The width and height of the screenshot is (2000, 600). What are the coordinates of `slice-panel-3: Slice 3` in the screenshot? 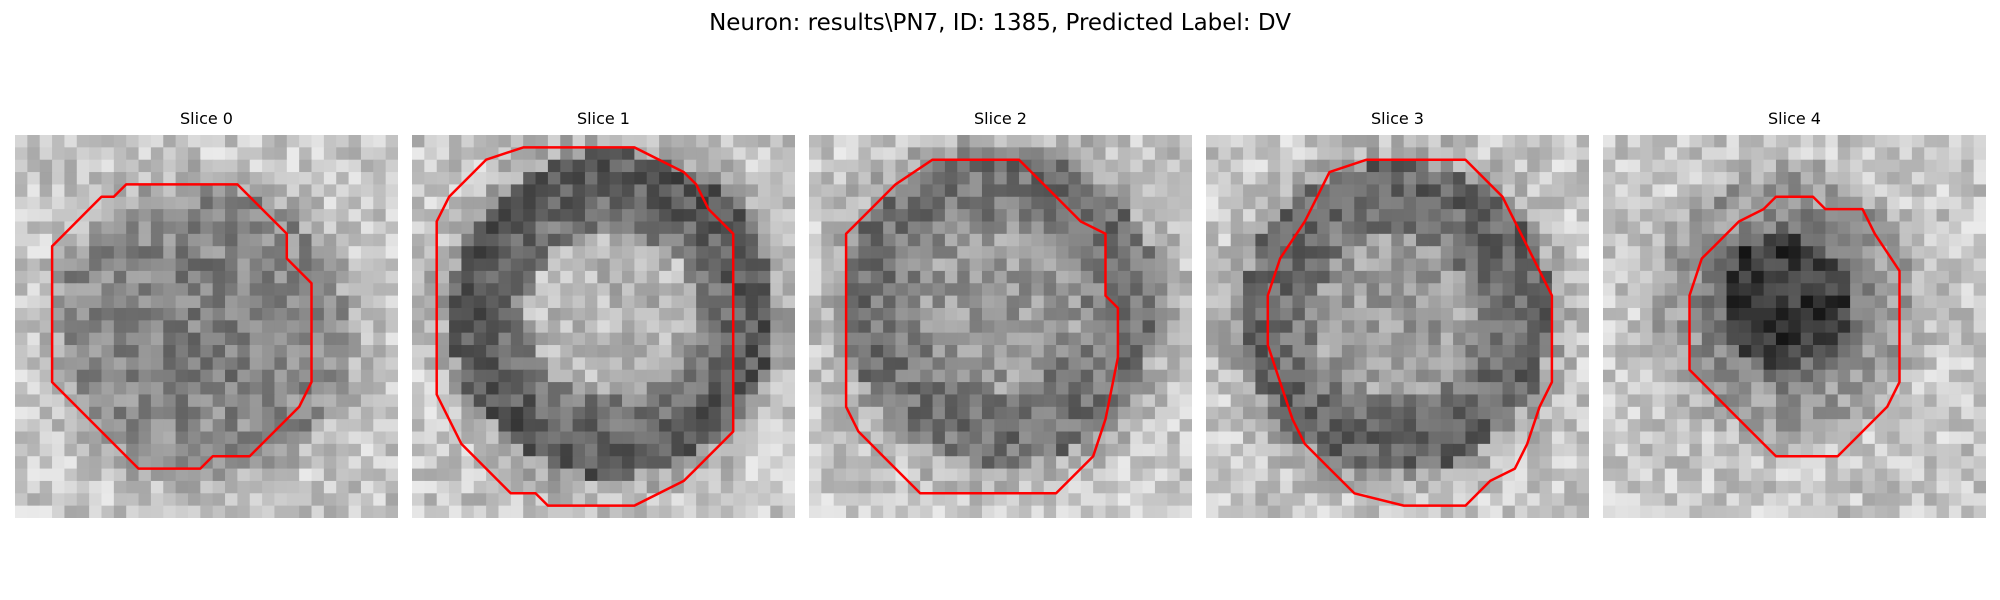 It's located at (1397, 313).